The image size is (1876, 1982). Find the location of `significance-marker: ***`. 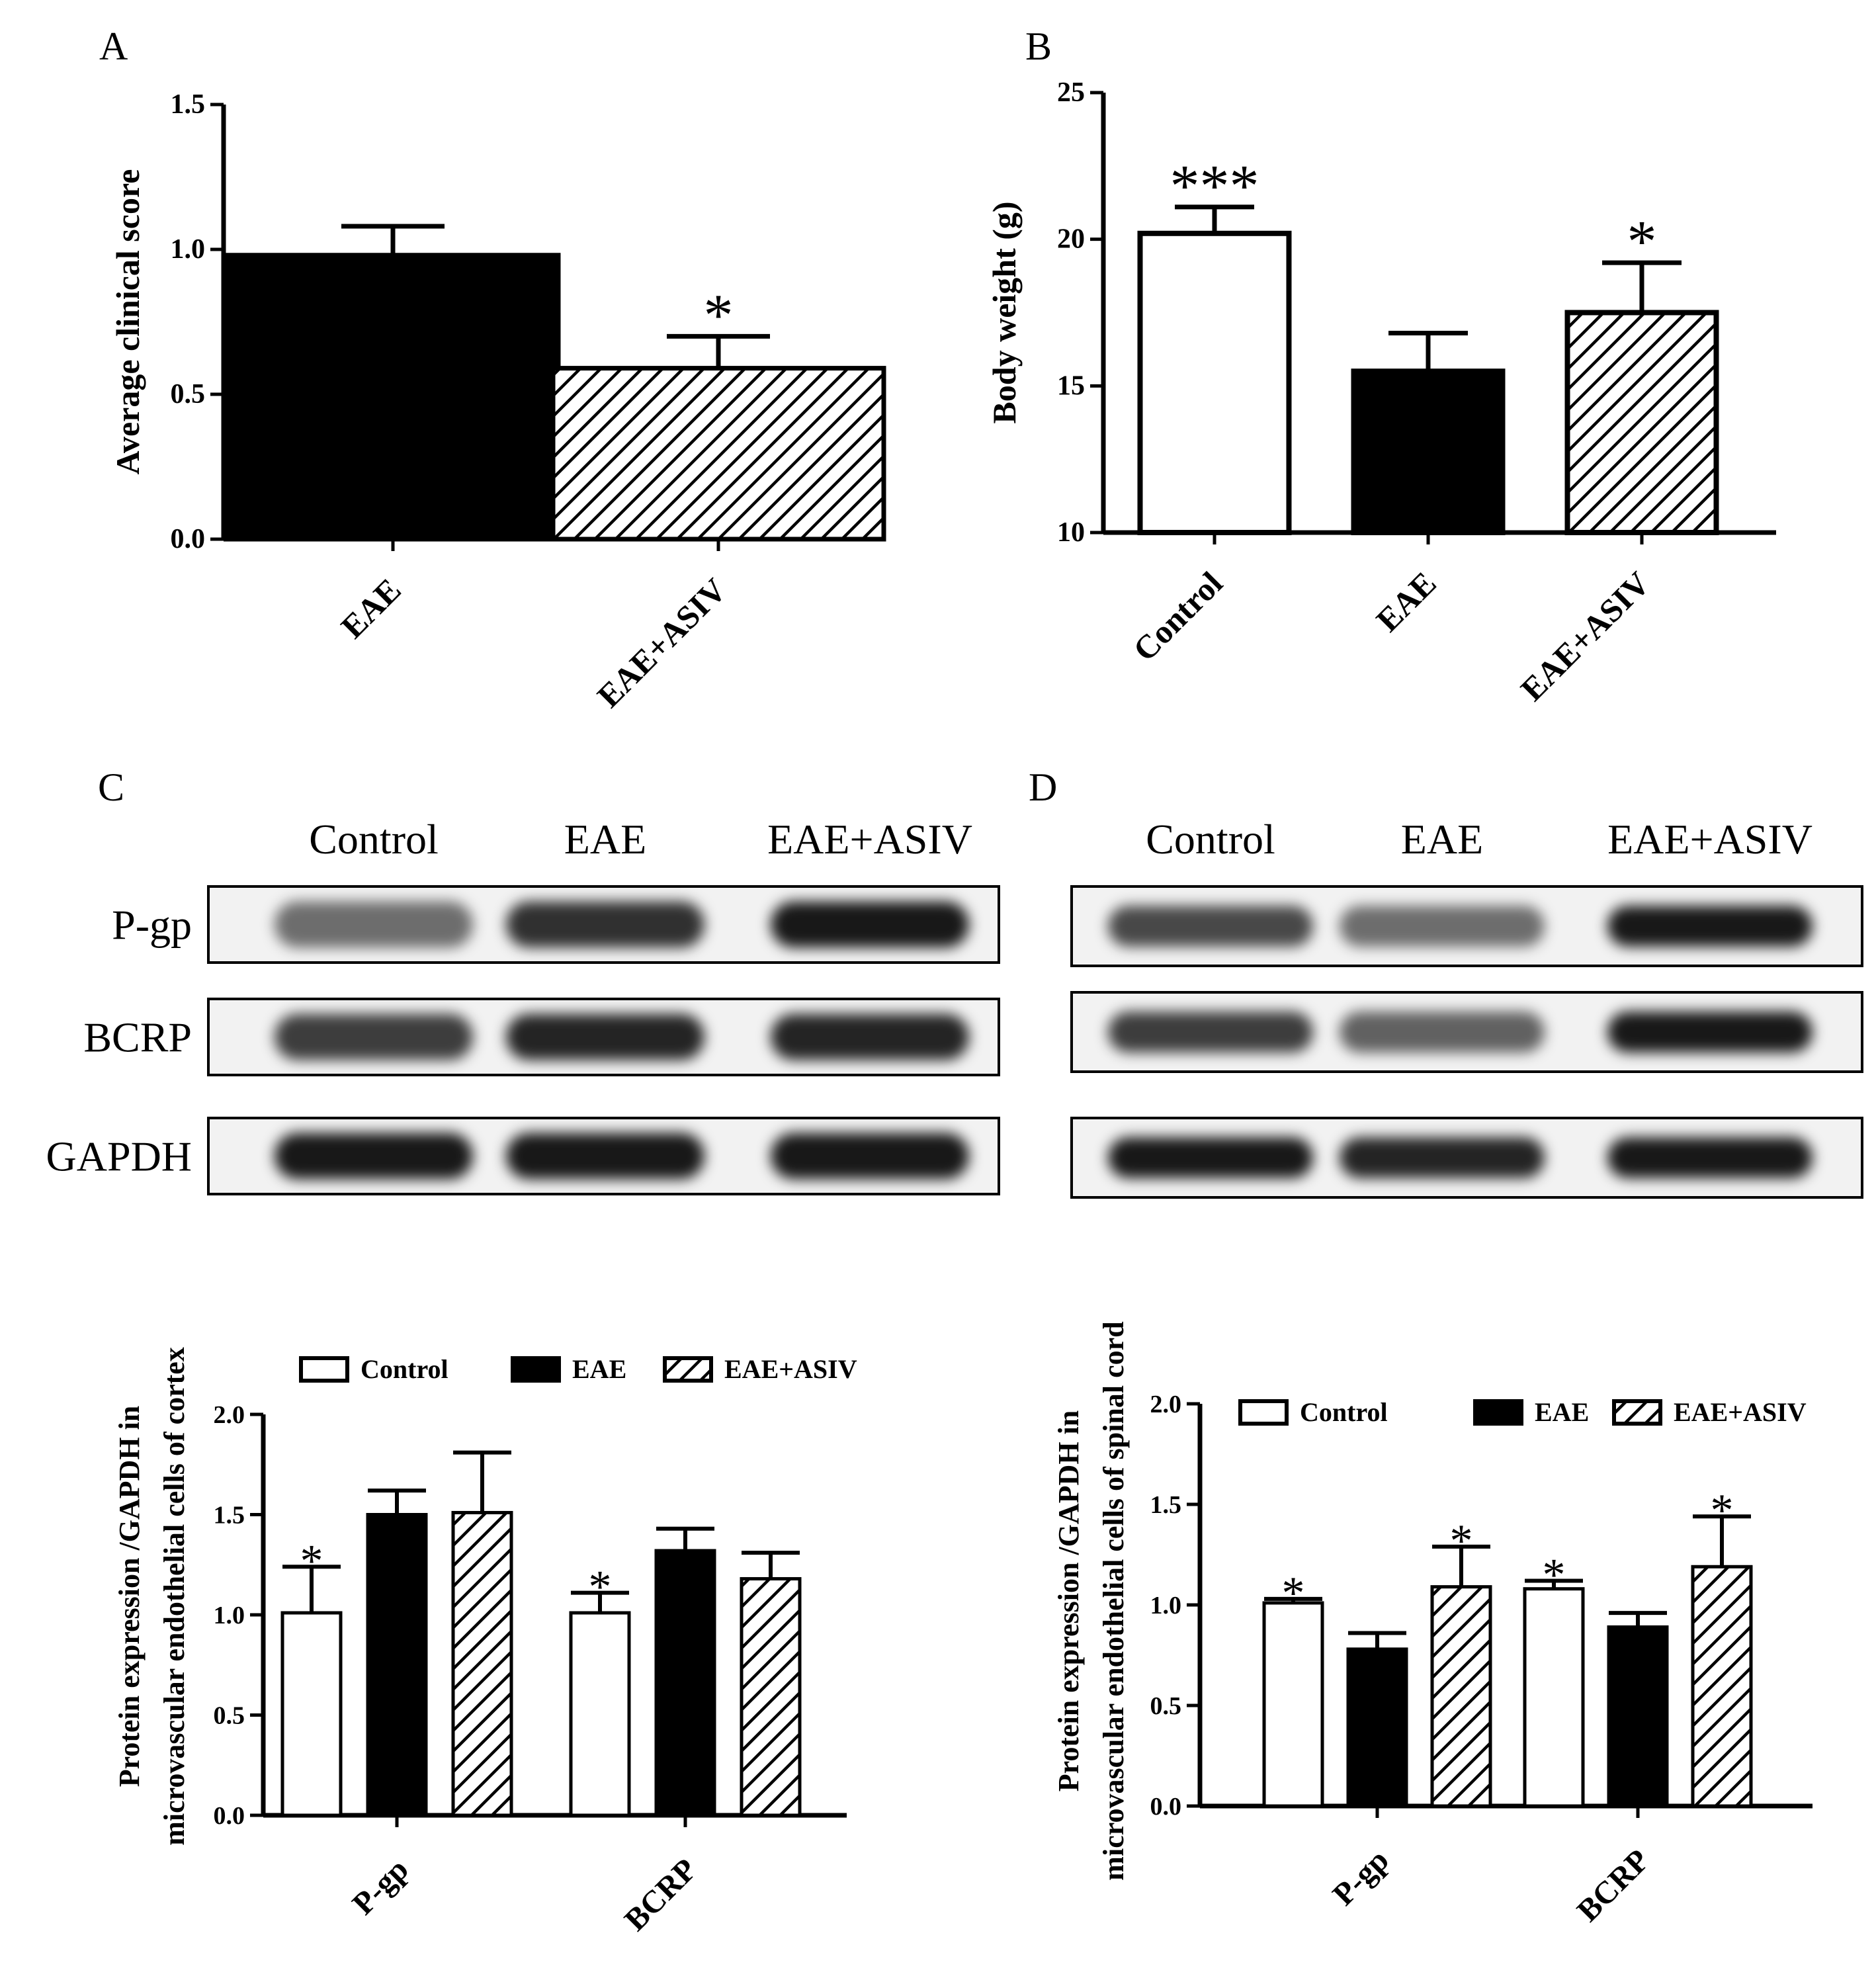

significance-marker: *** is located at coordinates (1214, 186).